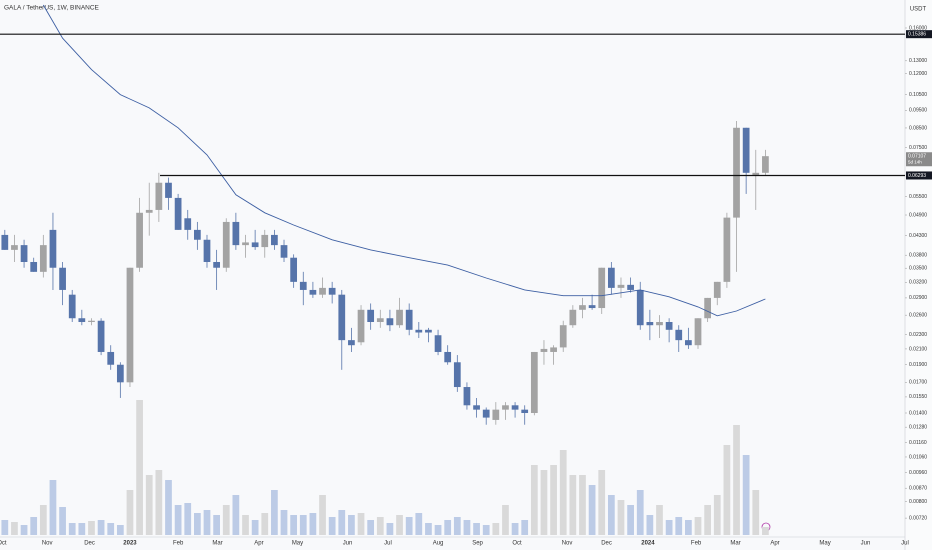 The height and width of the screenshot is (550, 932). I want to click on x-tick-label: Oct, so click(517, 544).